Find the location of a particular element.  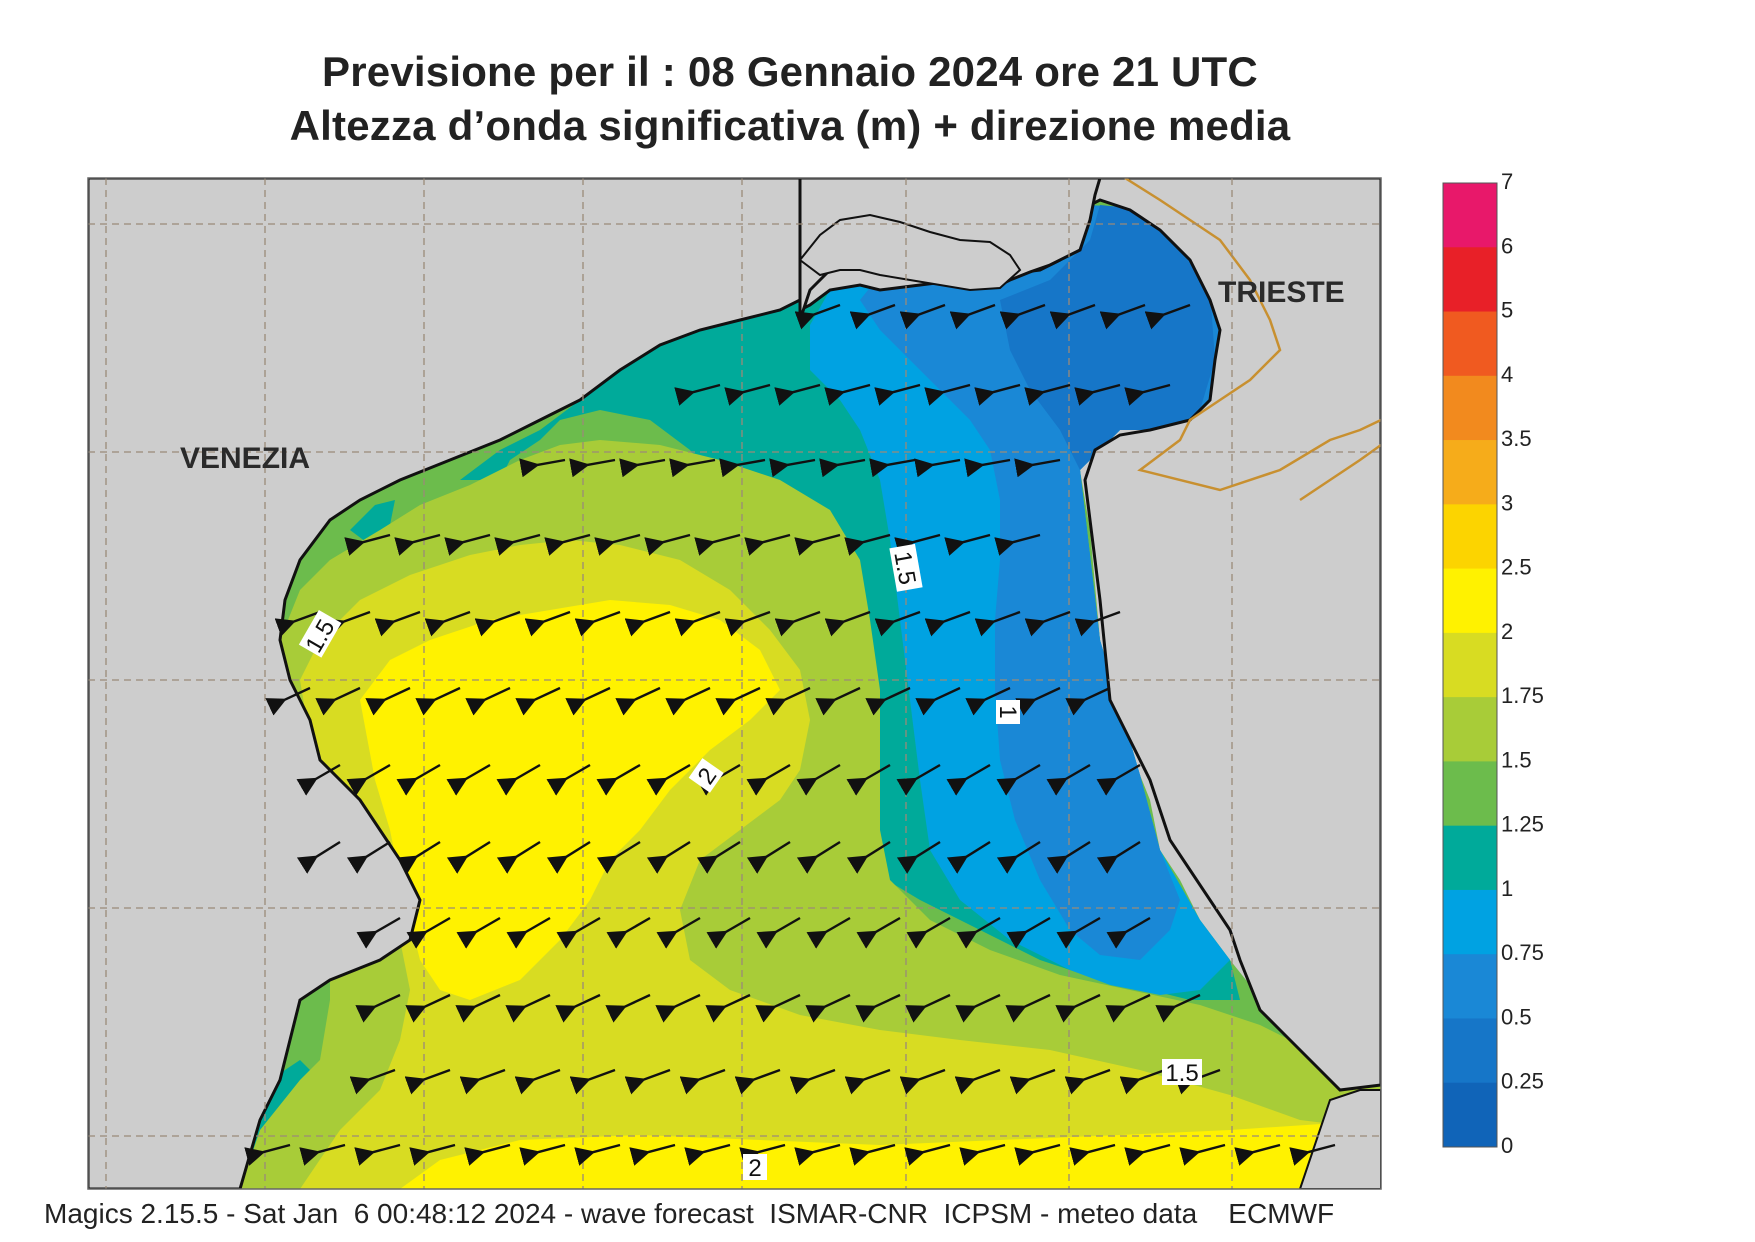

sea-band-2-2.5-south is located at coordinates (890, 1154).